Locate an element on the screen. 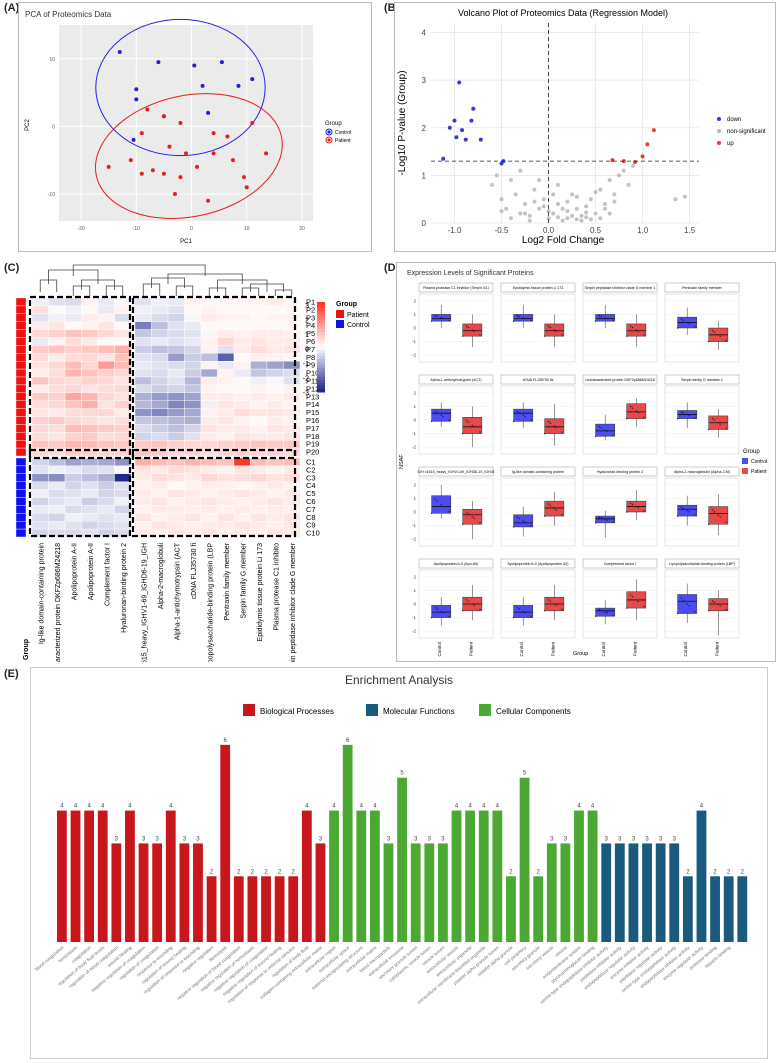  heatmap-group-annotation is located at coordinates (21, 420).